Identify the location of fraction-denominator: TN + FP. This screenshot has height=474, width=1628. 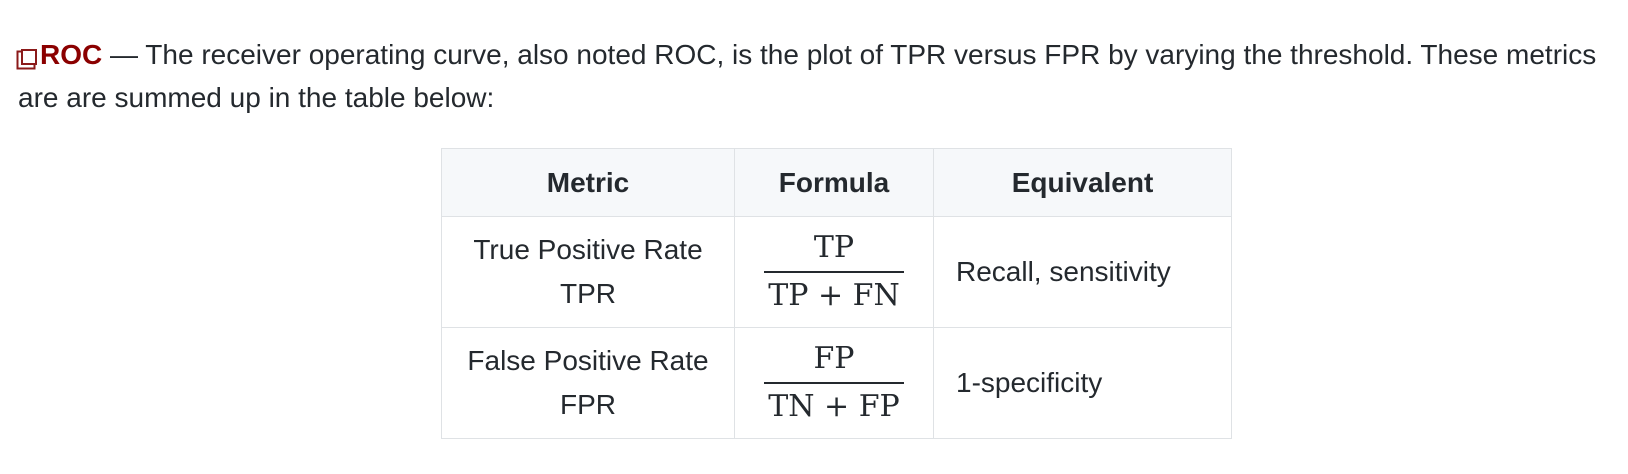
(834, 406).